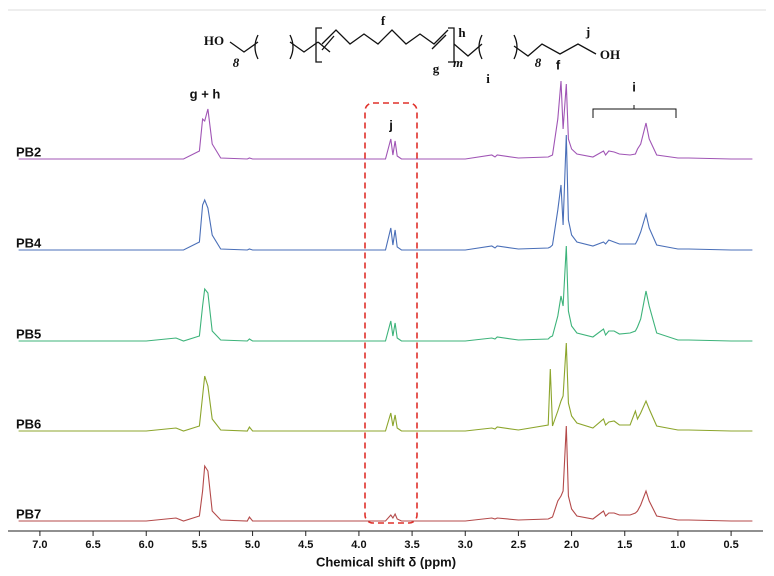 The image size is (774, 576). What do you see at coordinates (252, 545) in the screenshot?
I see `x-tick-label: 5.0` at bounding box center [252, 545].